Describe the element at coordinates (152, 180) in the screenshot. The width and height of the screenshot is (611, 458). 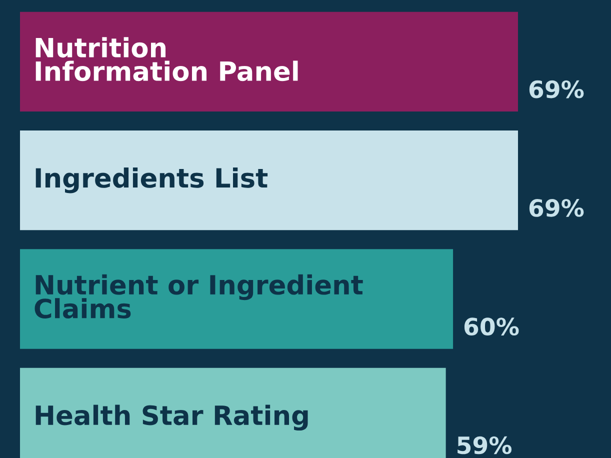
I see `y-tick-label: Ingredients List` at that location.